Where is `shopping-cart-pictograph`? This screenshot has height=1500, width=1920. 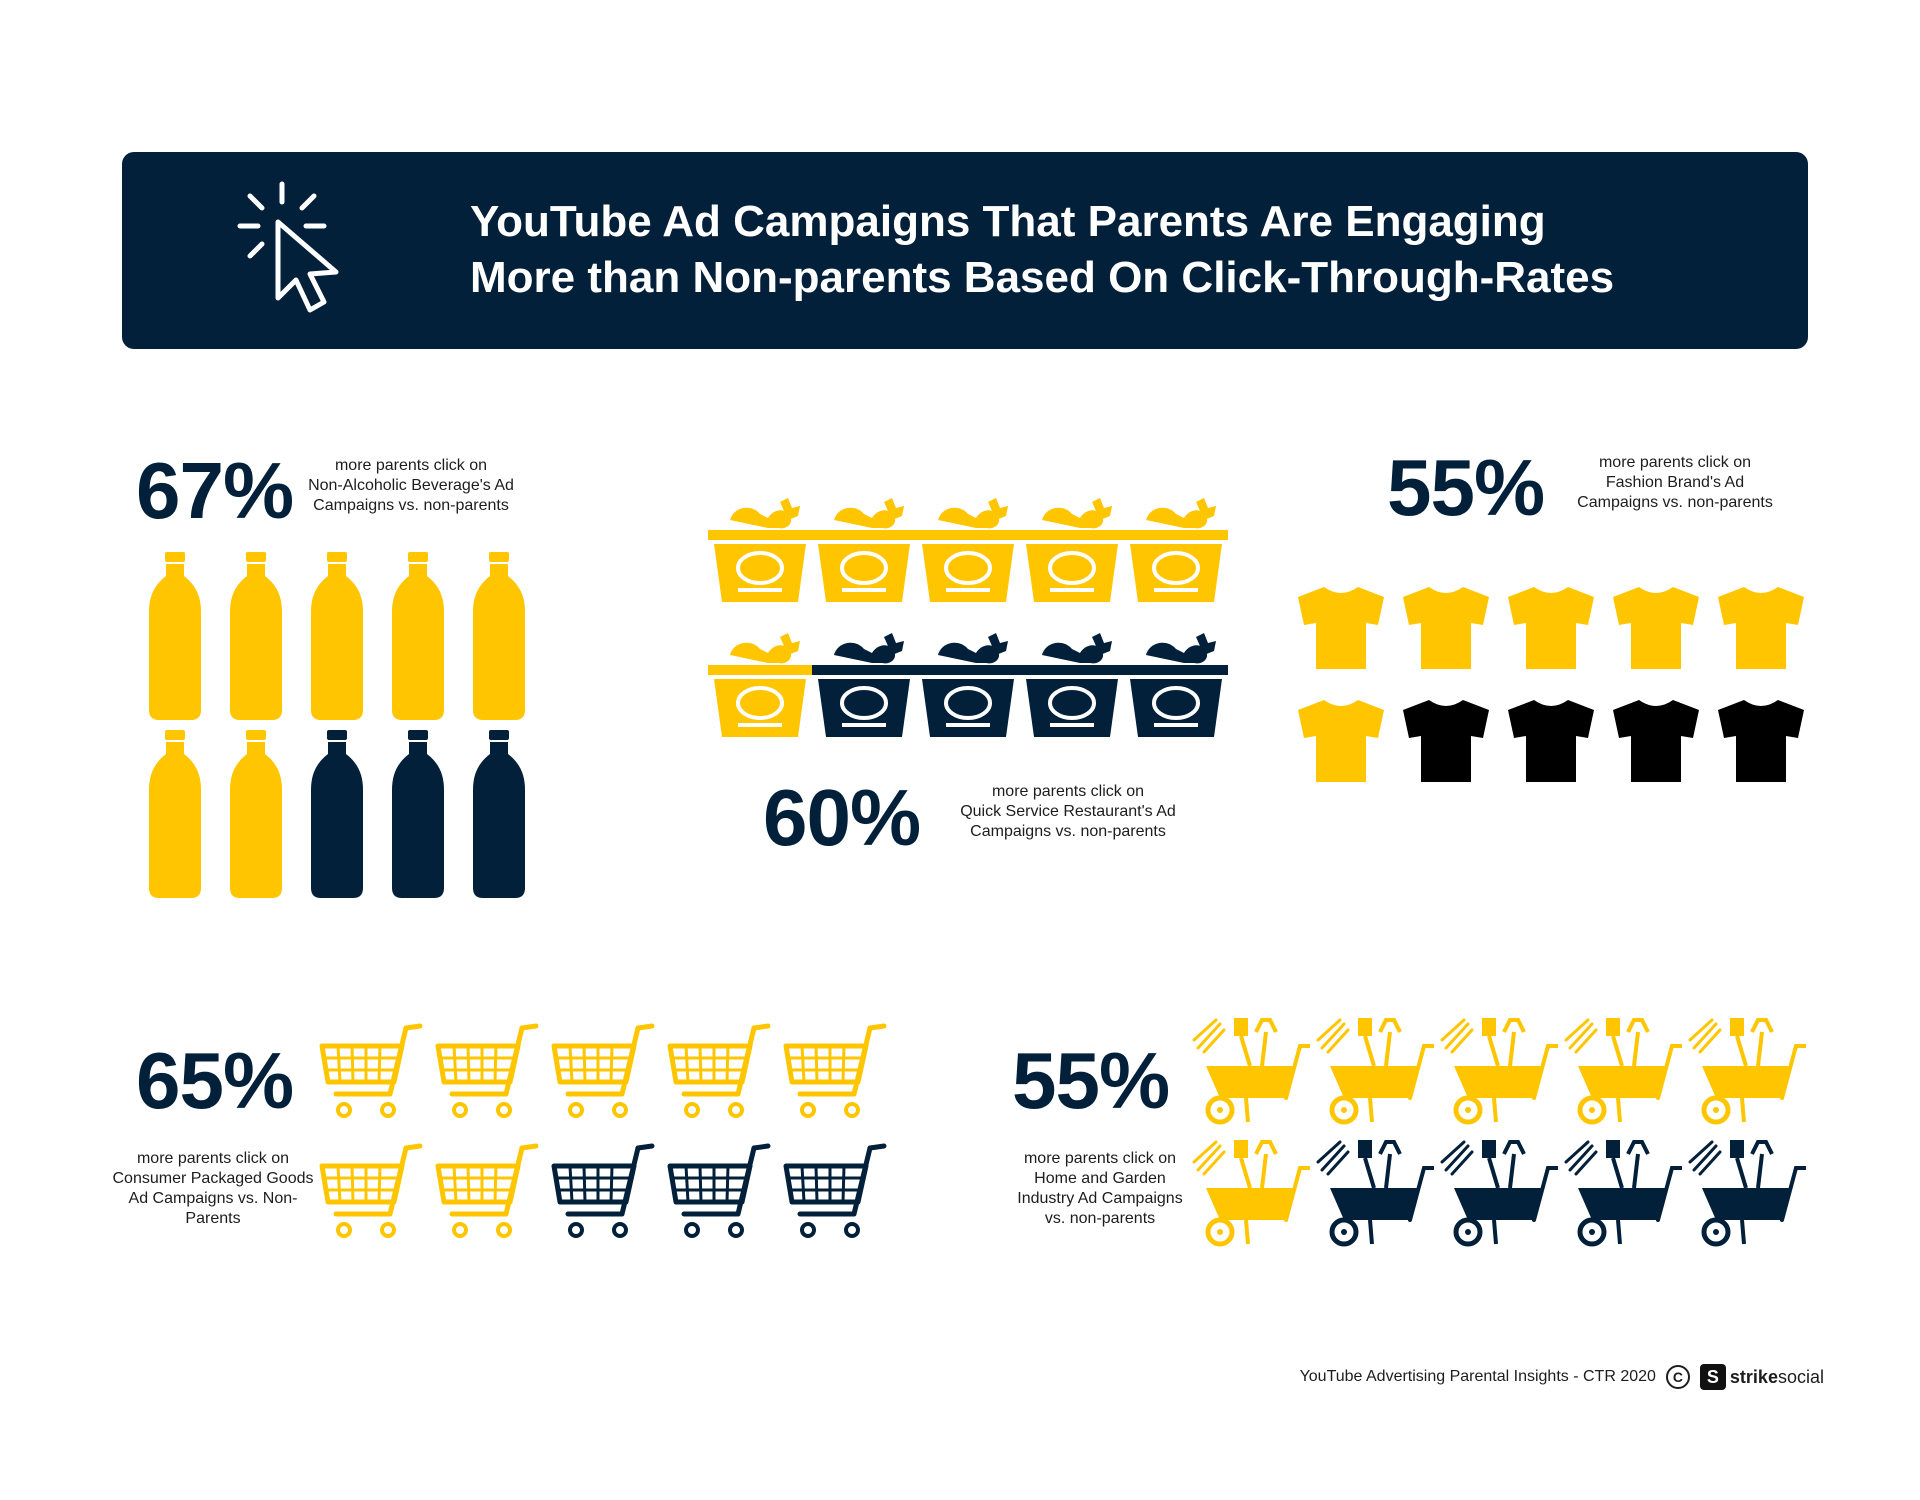 shopping-cart-pictograph is located at coordinates (606, 1130).